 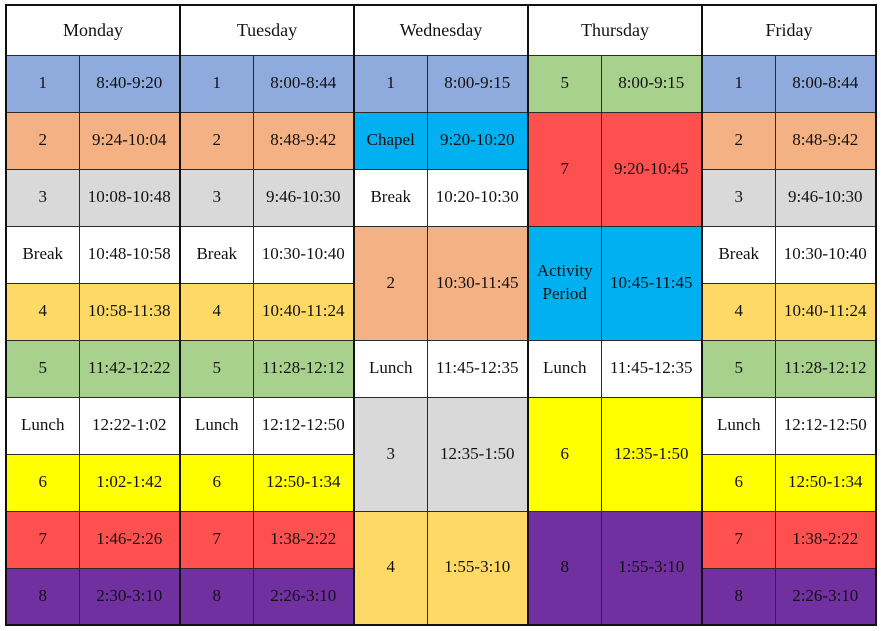 I want to click on period-label: Activity Period, so click(x=564, y=283).